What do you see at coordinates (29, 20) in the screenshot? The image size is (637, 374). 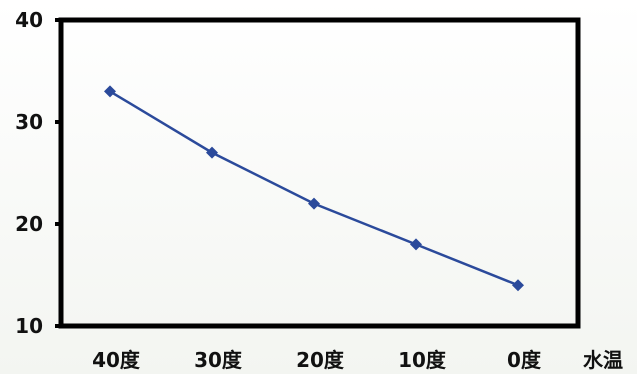 I see `y-tick-label: 40` at bounding box center [29, 20].